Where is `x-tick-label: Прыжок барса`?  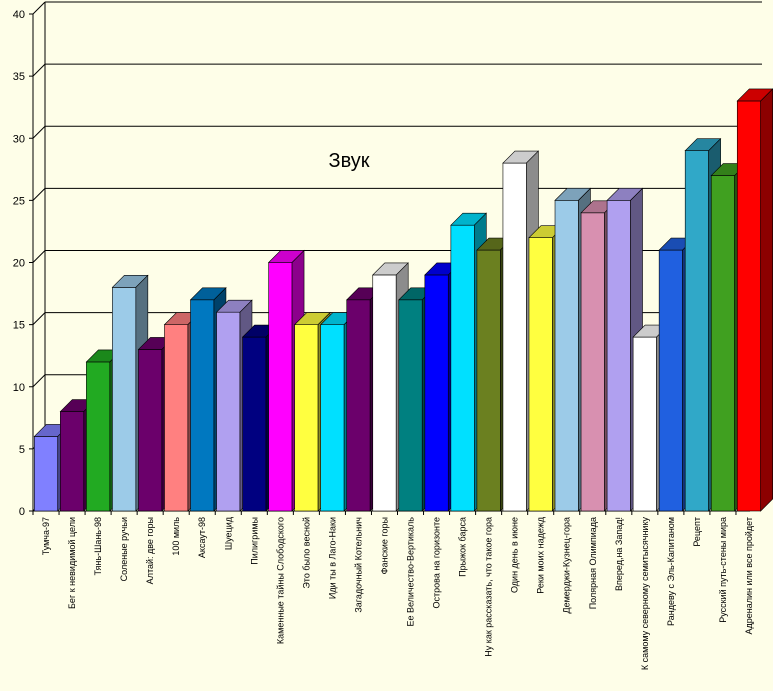
x-tick-label: Прыжок барса is located at coordinates (463, 547).